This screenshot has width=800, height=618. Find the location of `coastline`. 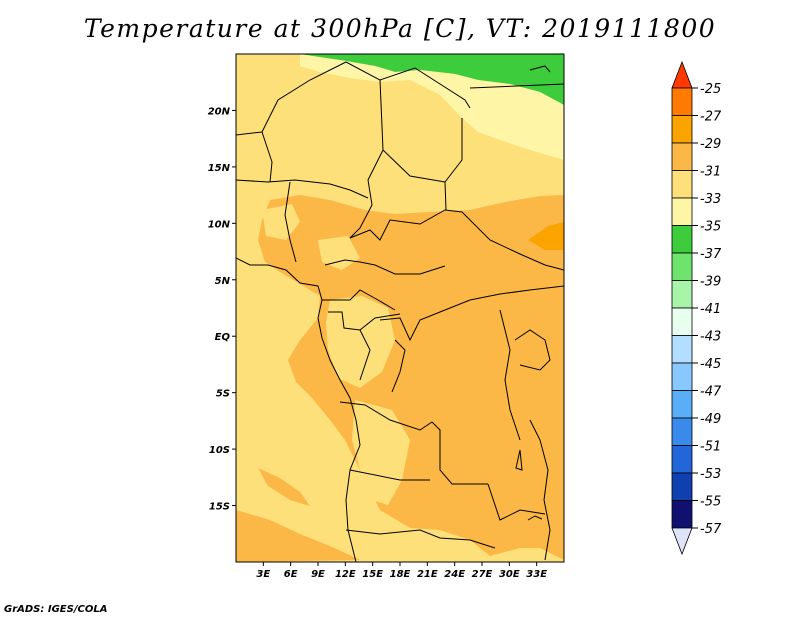

coastline is located at coordinates (298, 409).